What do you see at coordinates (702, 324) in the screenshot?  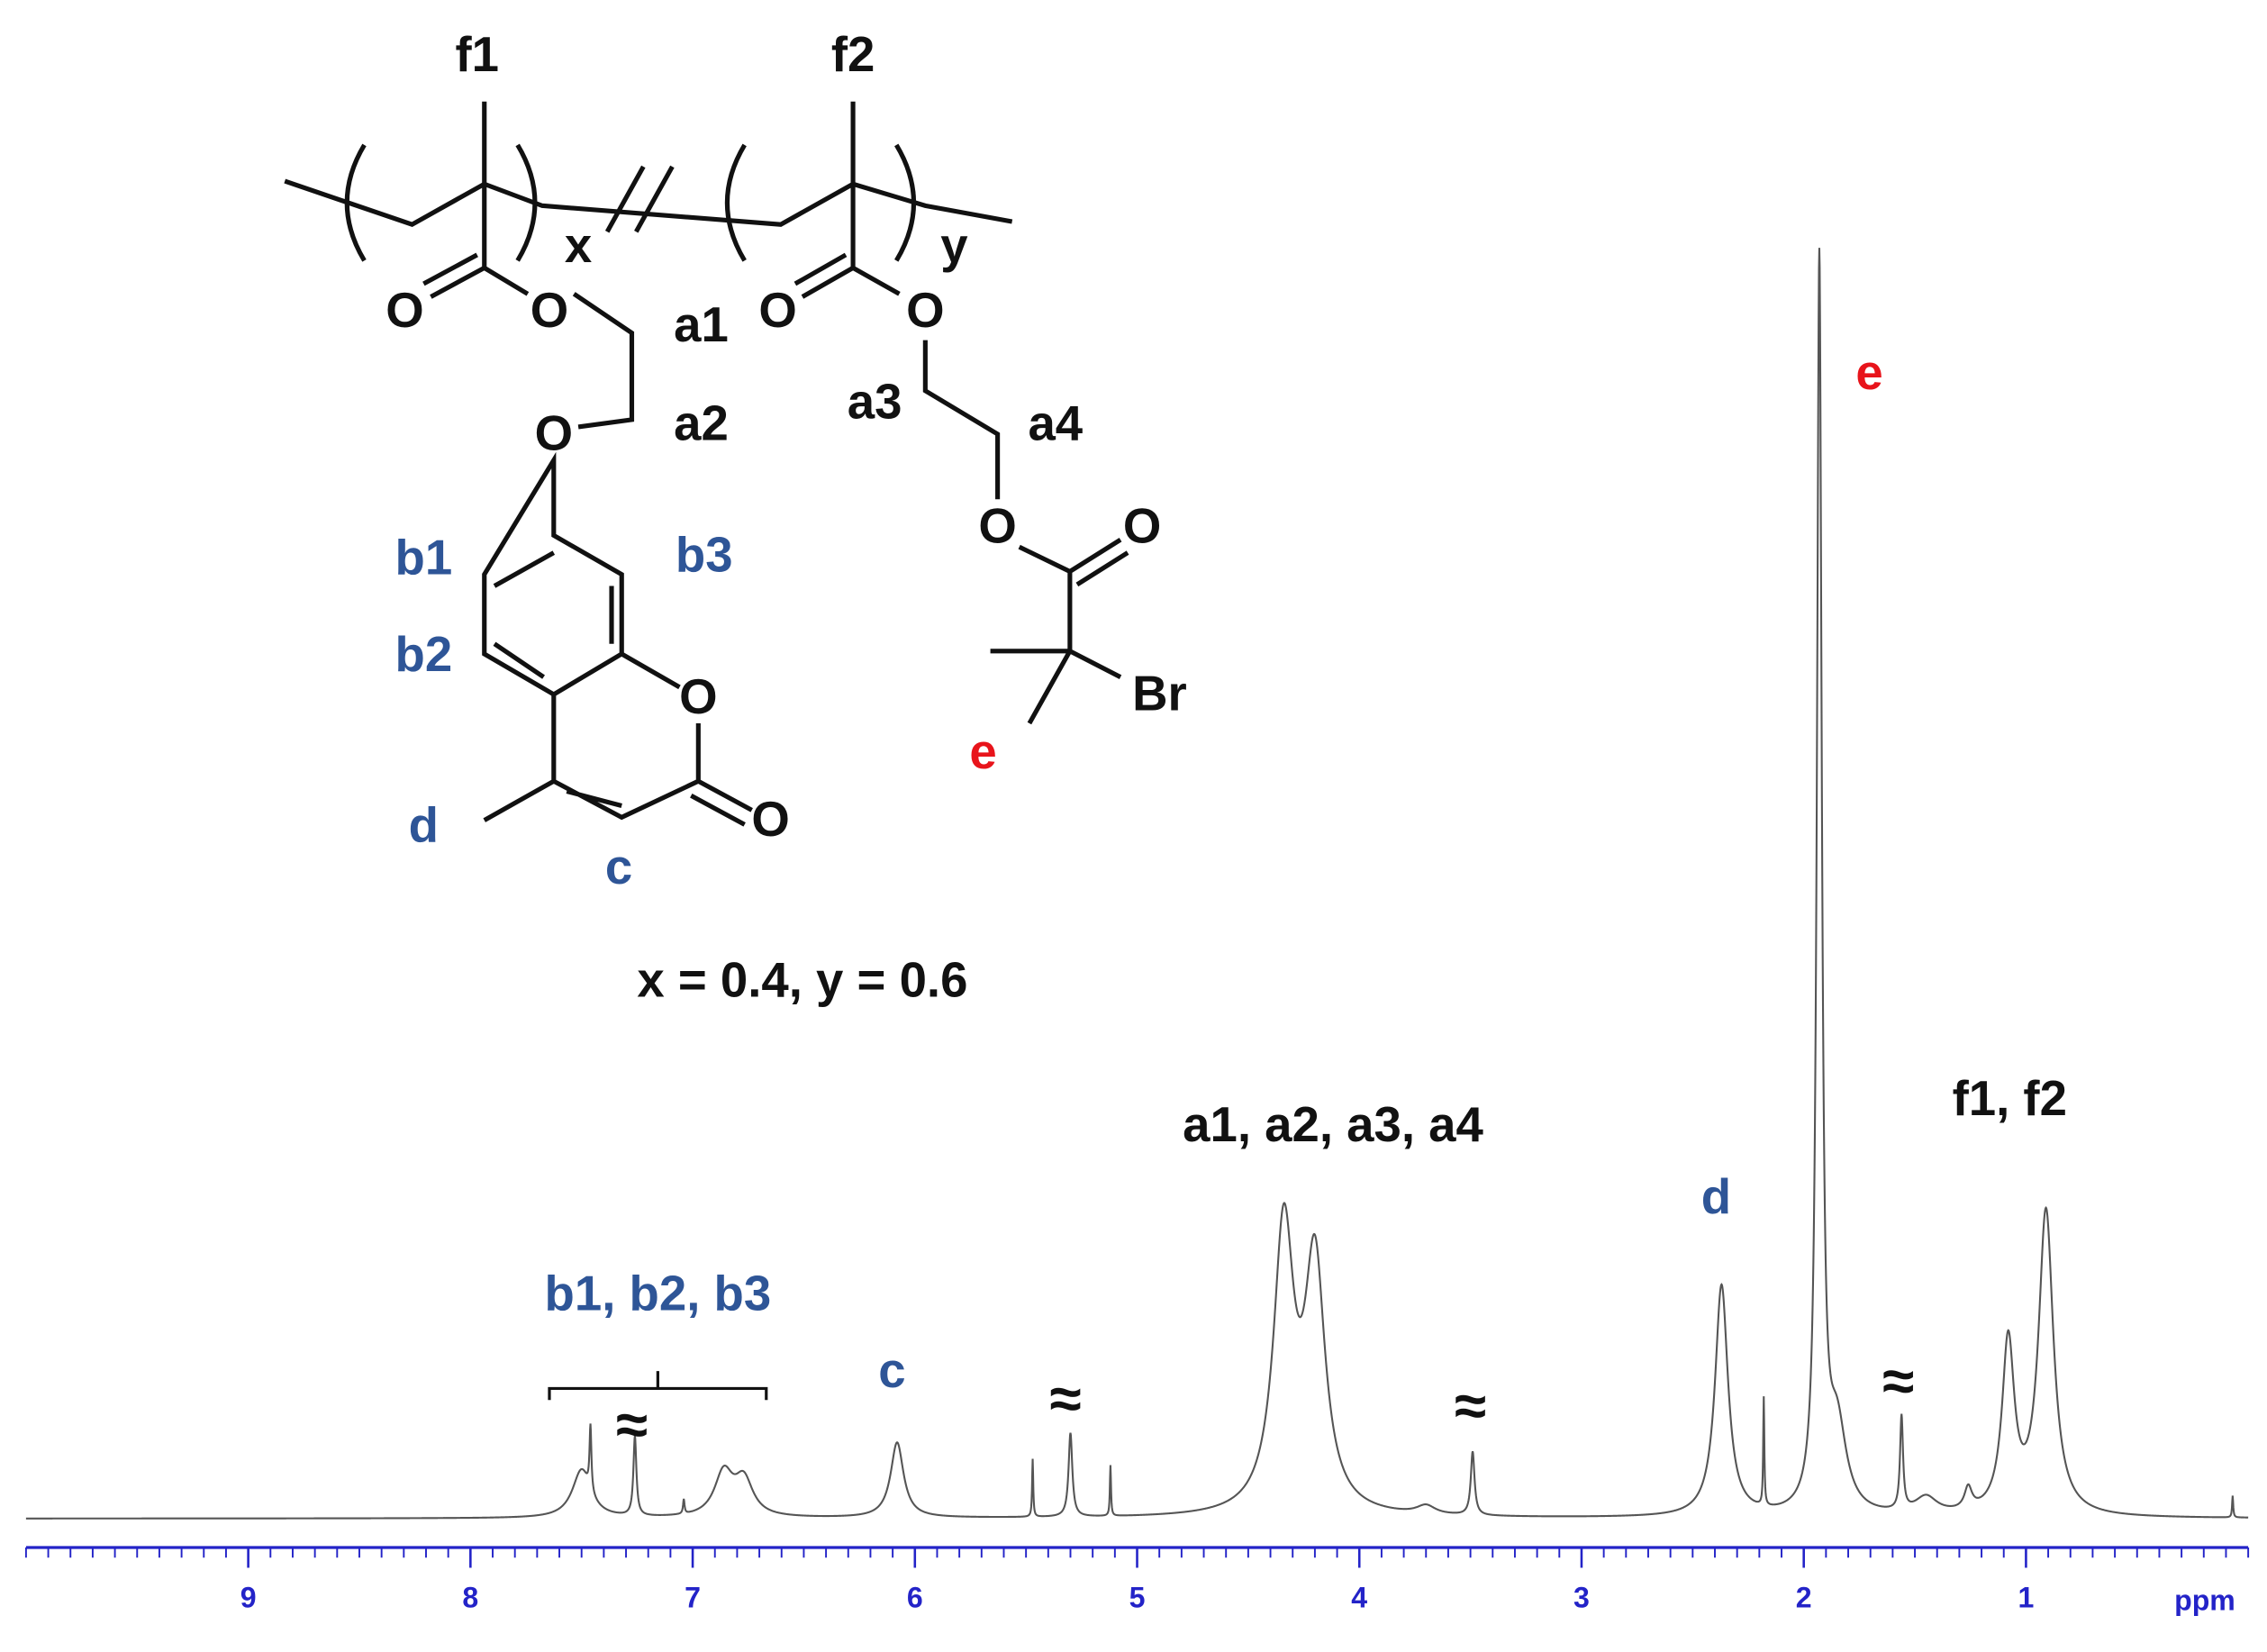 I see `label: a1` at bounding box center [702, 324].